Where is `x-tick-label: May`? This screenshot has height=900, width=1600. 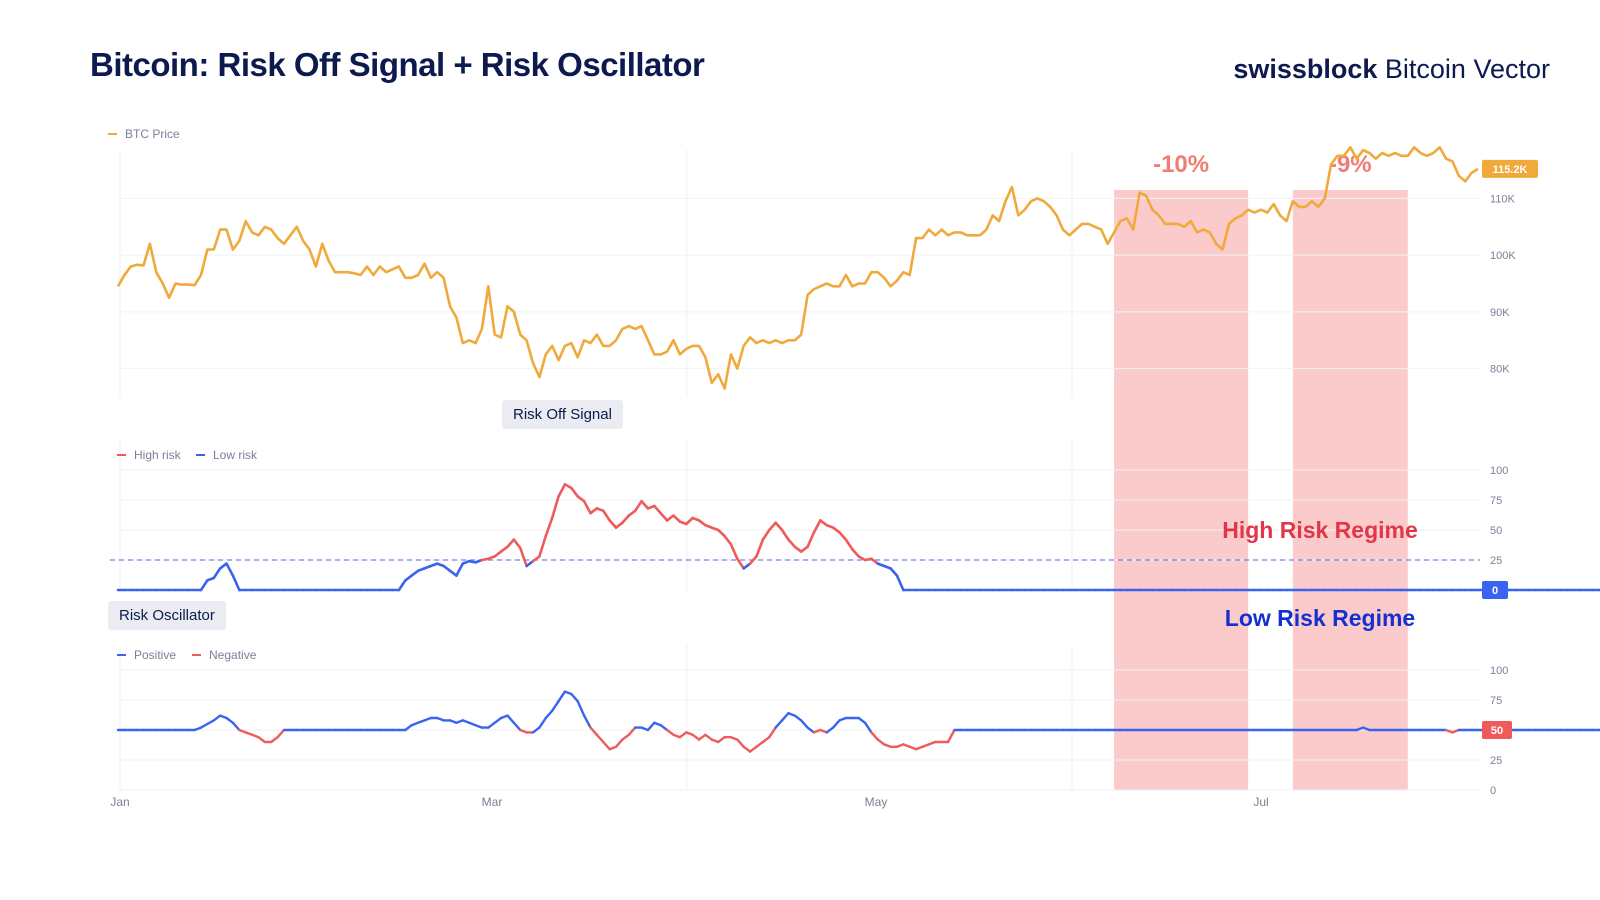
x-tick-label: May is located at coordinates (876, 802).